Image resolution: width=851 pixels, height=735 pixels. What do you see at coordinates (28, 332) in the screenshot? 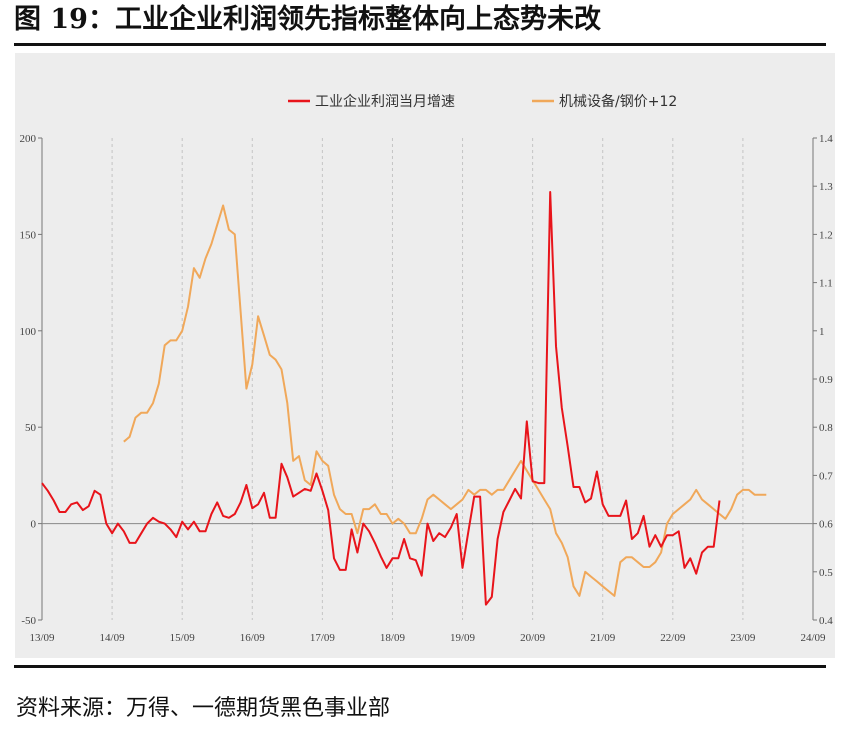
I see `left-y-tick-label: 100` at bounding box center [28, 332].